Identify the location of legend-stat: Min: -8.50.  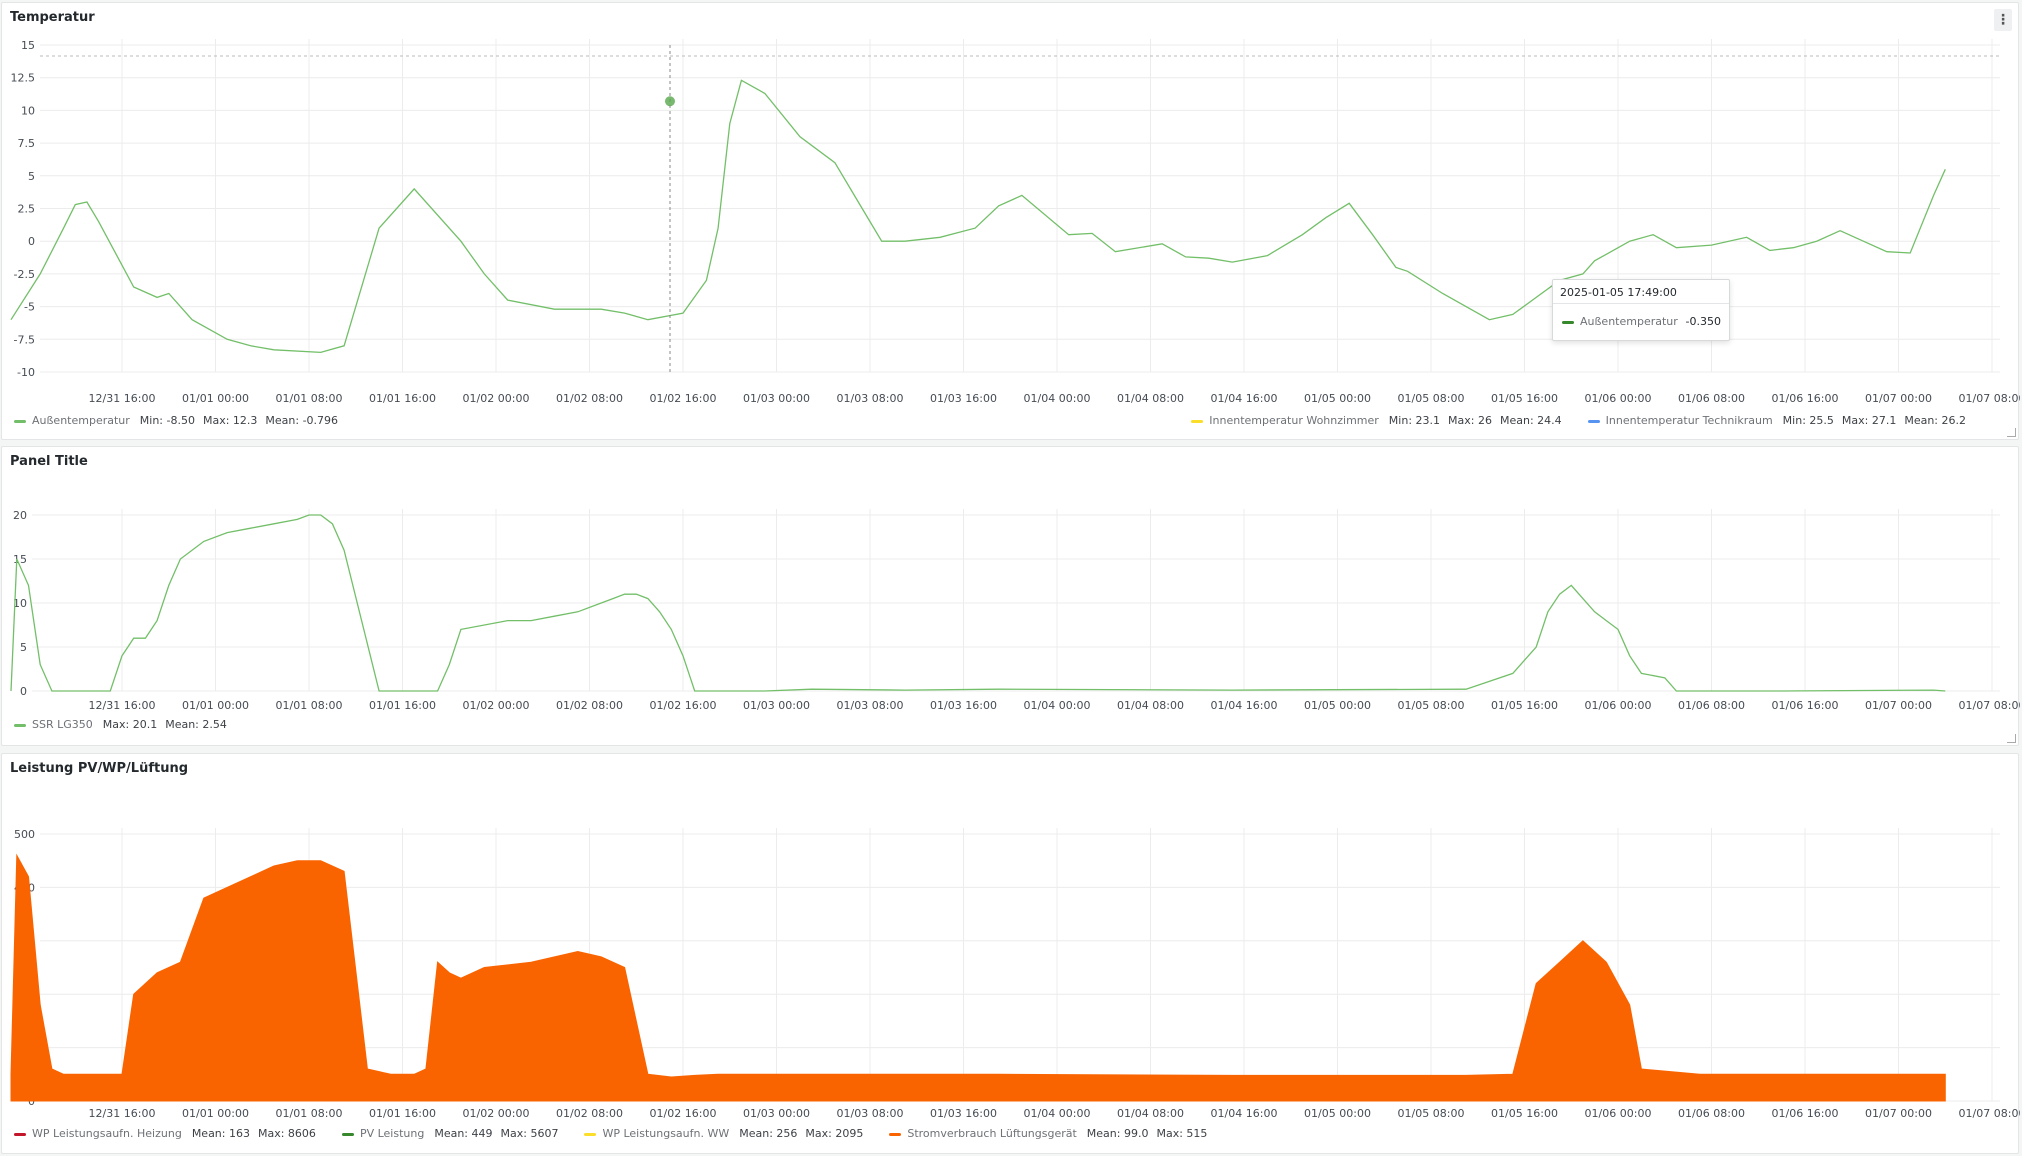
(167, 420).